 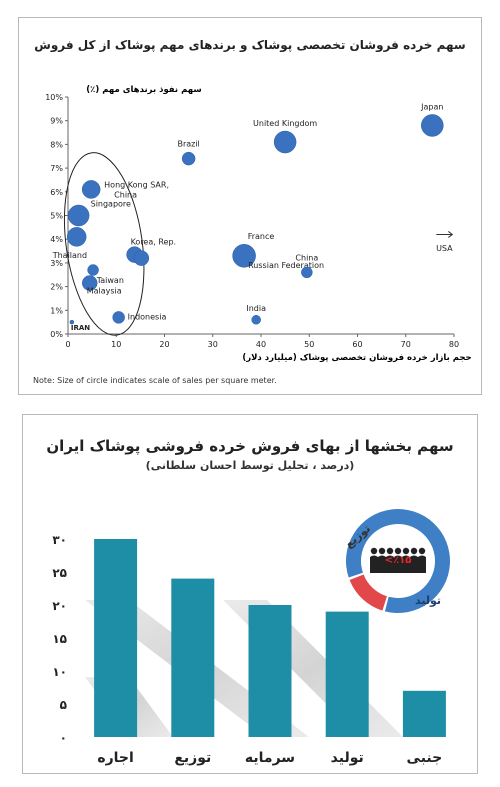 I want to click on y-tick-label: ۳۰, so click(x=59, y=540).